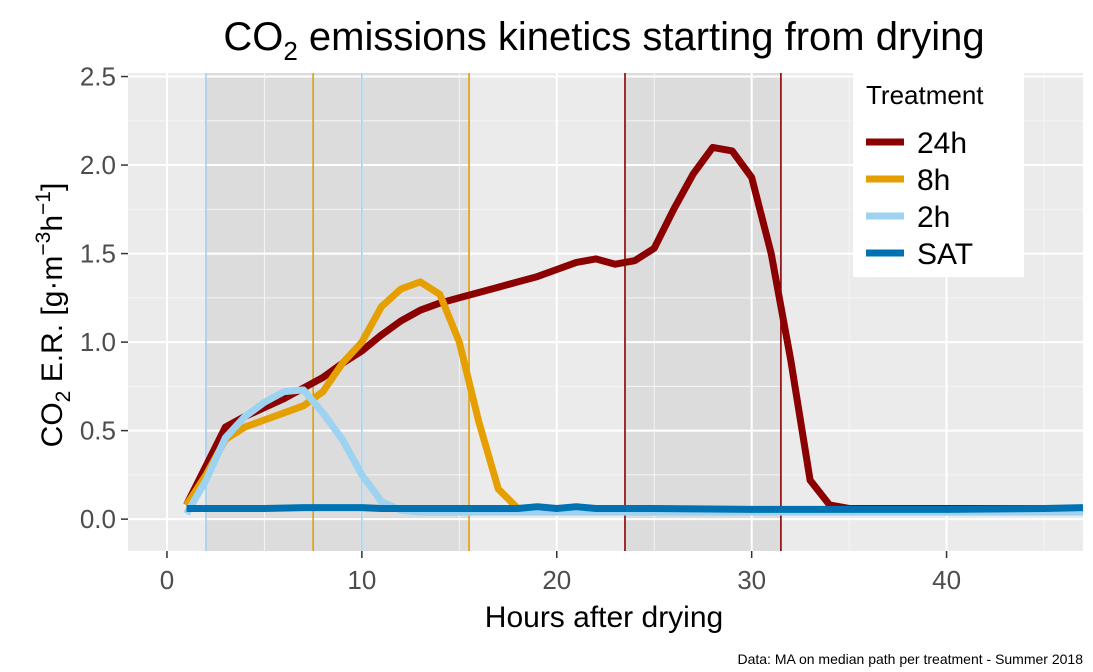  What do you see at coordinates (641, 37) in the screenshot?
I see `title-rest: emissions kinetics starting from drying` at bounding box center [641, 37].